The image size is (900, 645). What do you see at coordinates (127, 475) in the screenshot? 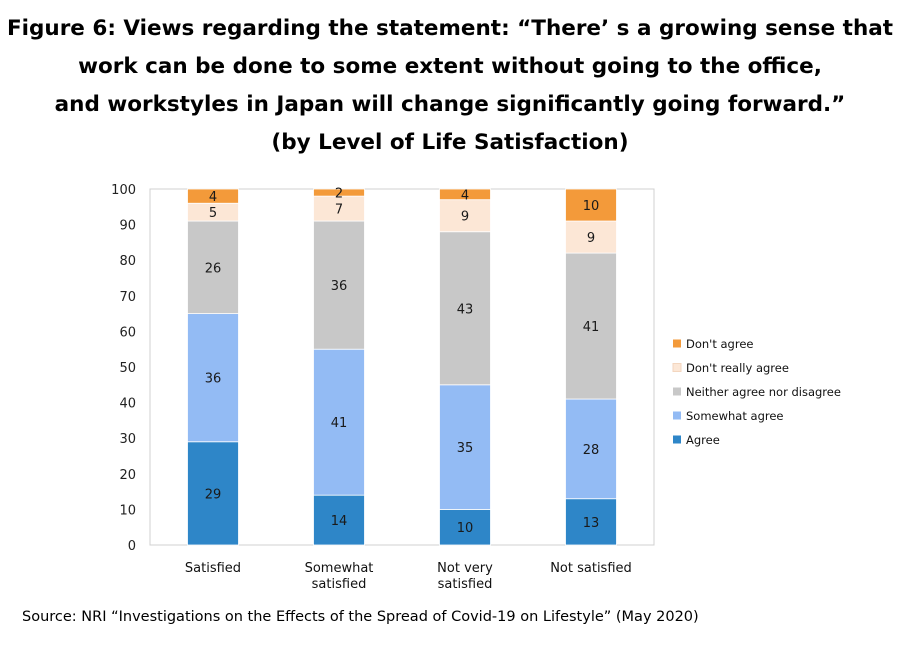
I see `y-tick-label: 20` at bounding box center [127, 475].